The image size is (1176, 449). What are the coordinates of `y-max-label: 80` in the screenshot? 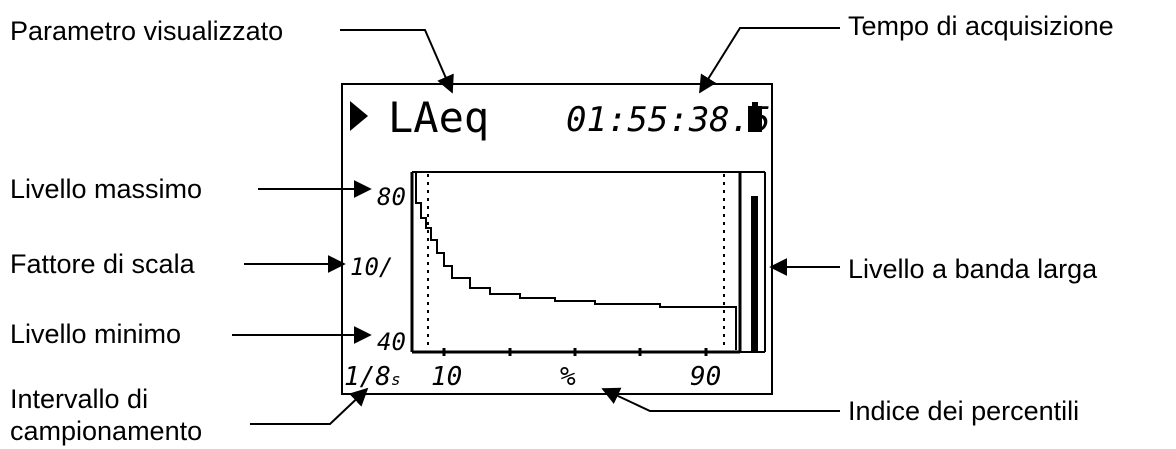 It's located at (391, 197).